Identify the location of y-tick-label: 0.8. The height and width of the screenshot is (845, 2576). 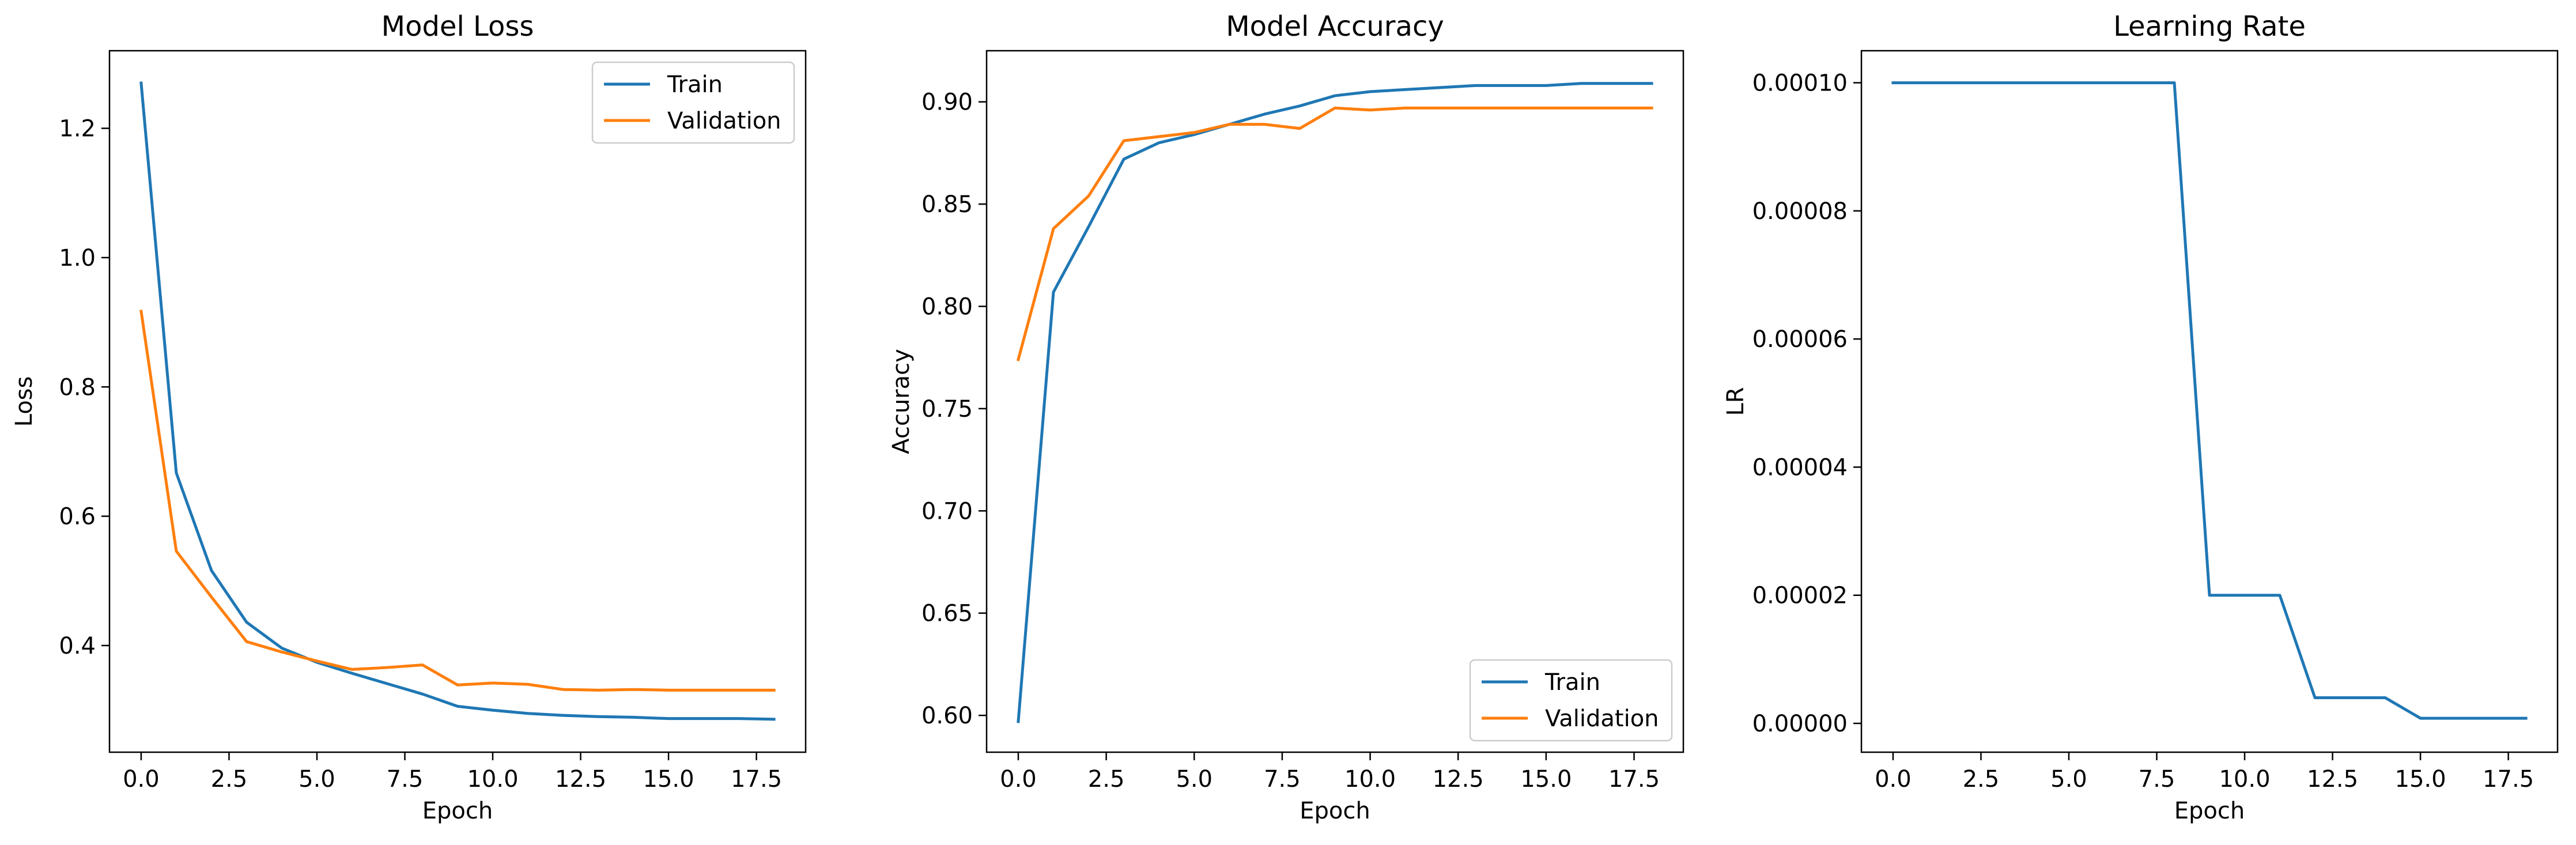
(77, 387).